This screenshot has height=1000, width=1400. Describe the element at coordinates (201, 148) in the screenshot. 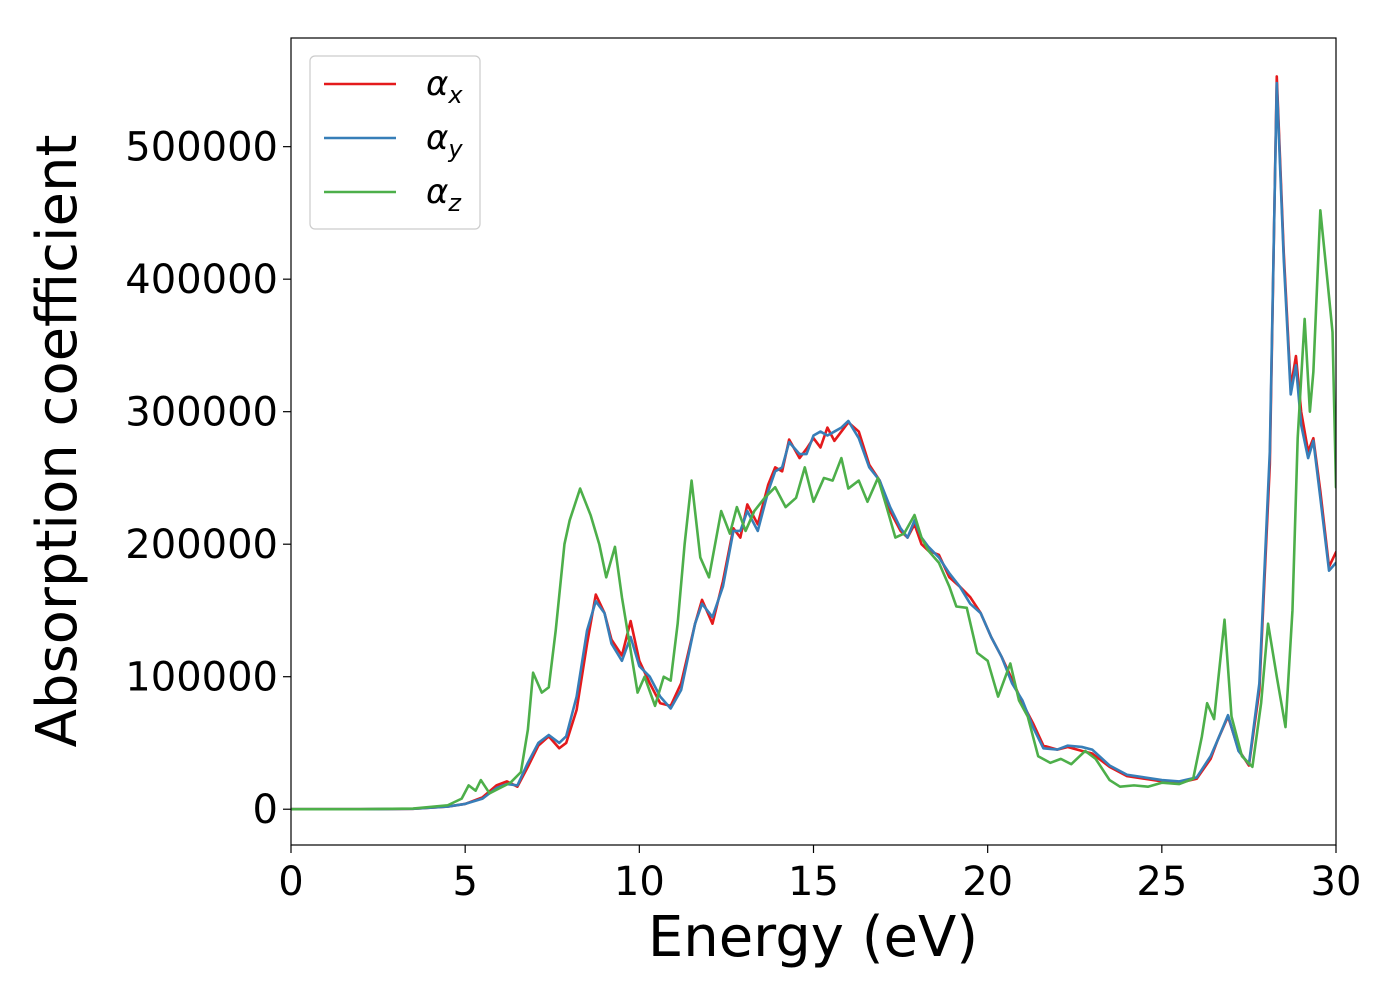

I see `y-tick-label: 500000` at that location.